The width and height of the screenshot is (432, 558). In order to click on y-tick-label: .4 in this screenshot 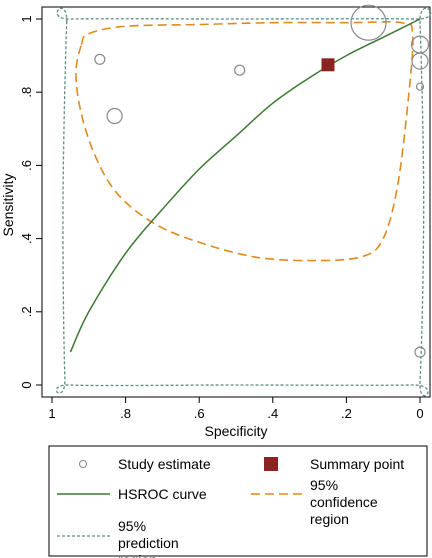, I will do `click(26, 238)`.